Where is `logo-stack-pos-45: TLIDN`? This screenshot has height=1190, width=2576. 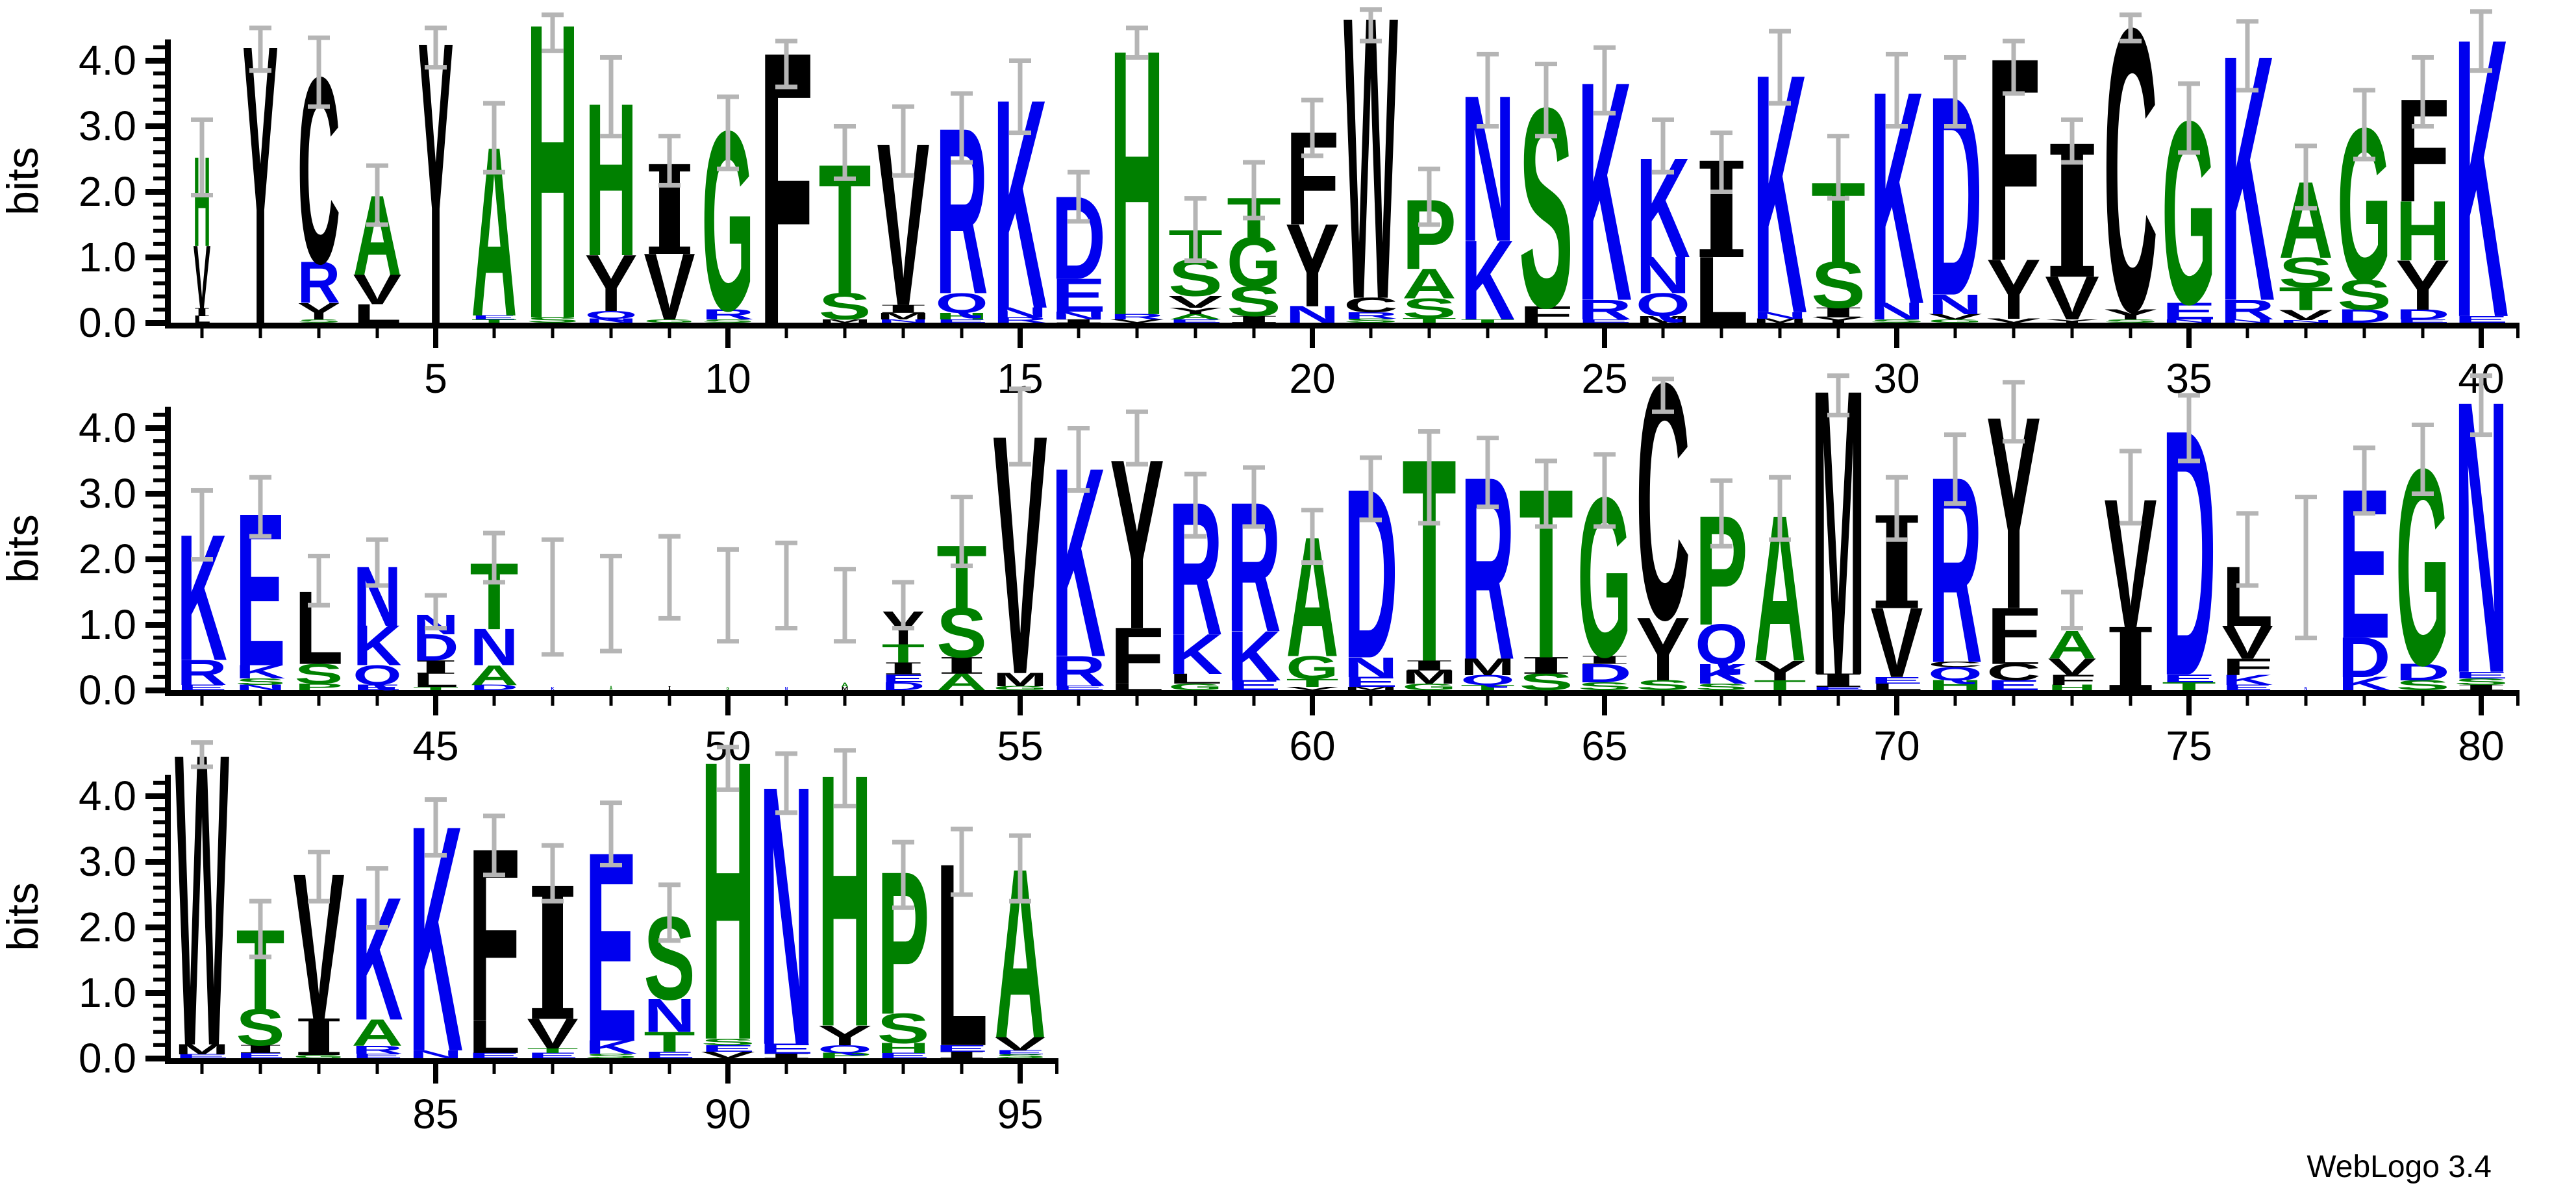
logo-stack-pos-45: TLIDN is located at coordinates (435, 642).